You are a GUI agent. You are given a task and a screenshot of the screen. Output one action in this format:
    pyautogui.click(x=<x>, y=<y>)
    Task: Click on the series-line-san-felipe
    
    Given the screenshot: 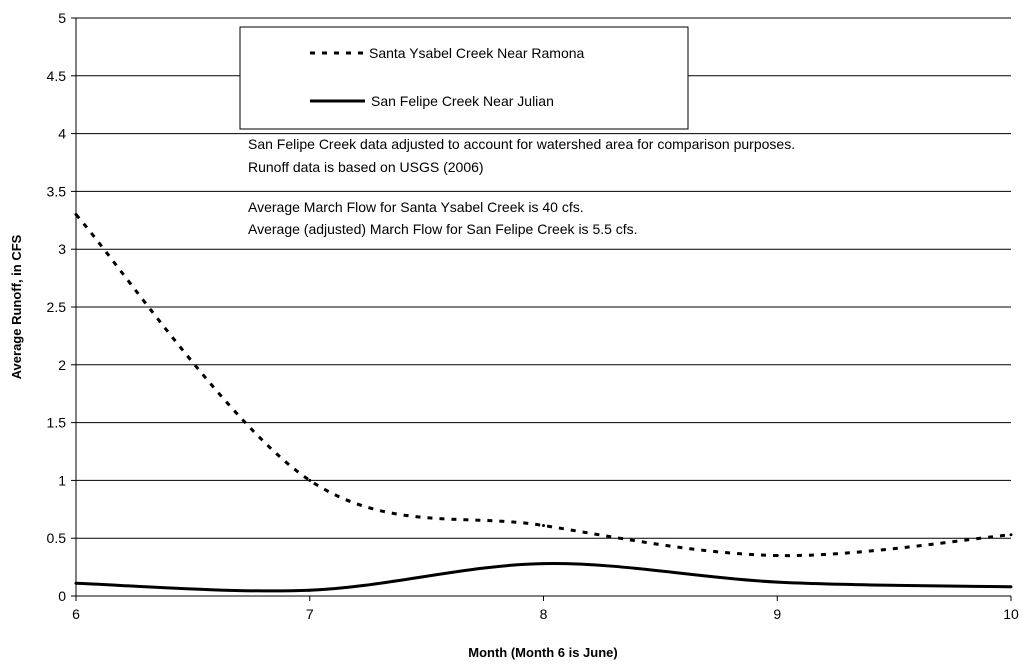 What is the action you would take?
    pyautogui.click(x=543, y=577)
    